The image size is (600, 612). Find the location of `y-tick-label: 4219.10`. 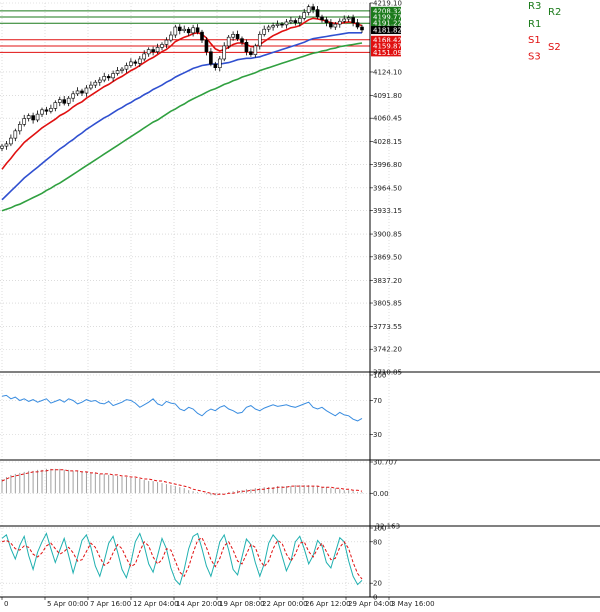

y-tick-label: 4219.10 is located at coordinates (387, 4).